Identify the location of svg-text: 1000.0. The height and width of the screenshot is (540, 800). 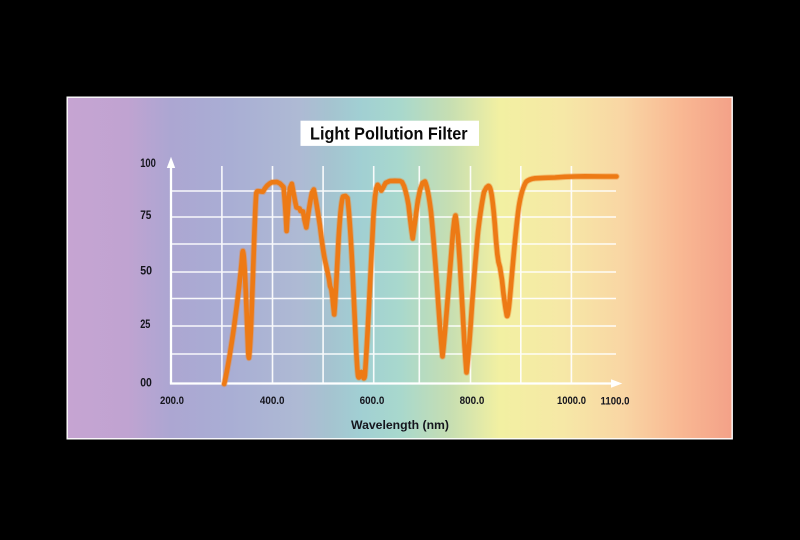
(571, 401).